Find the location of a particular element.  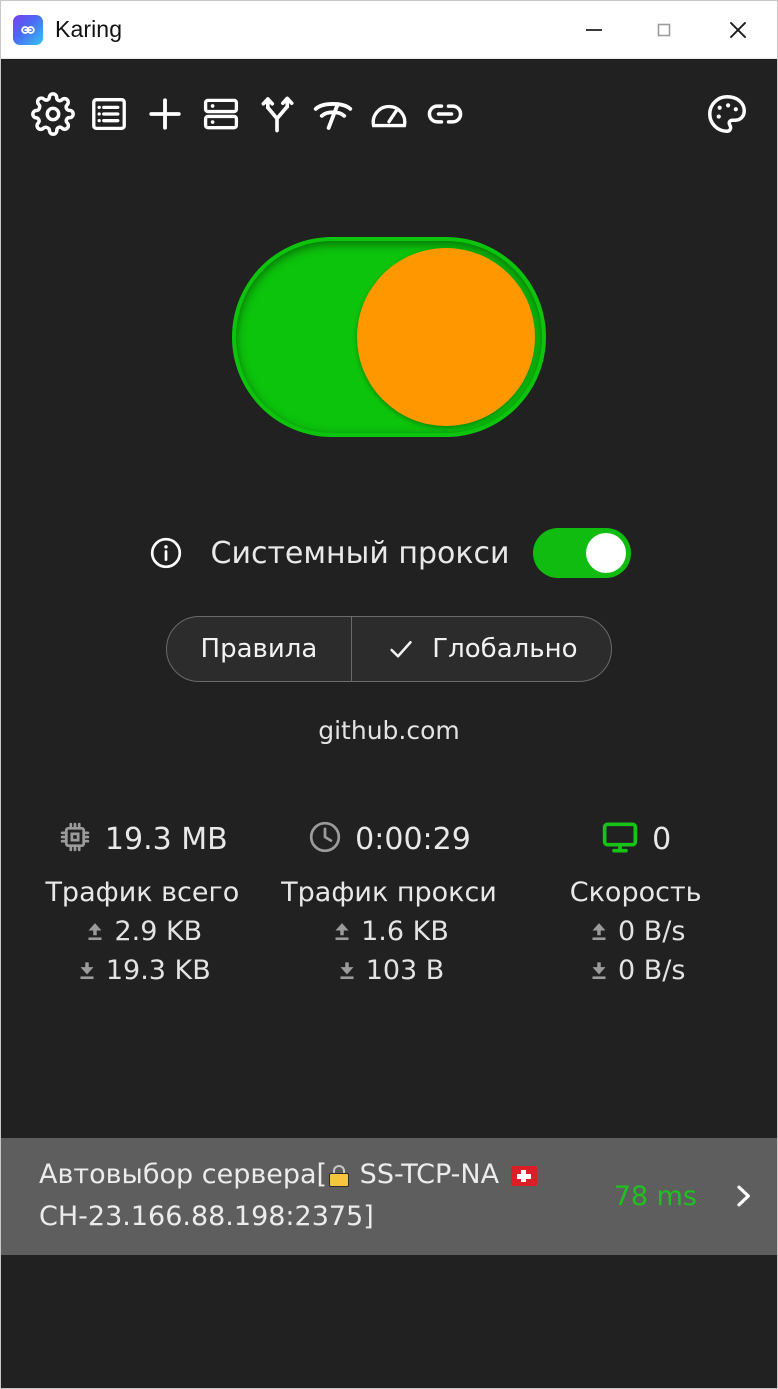

stat-header: 0 is located at coordinates (635, 839).